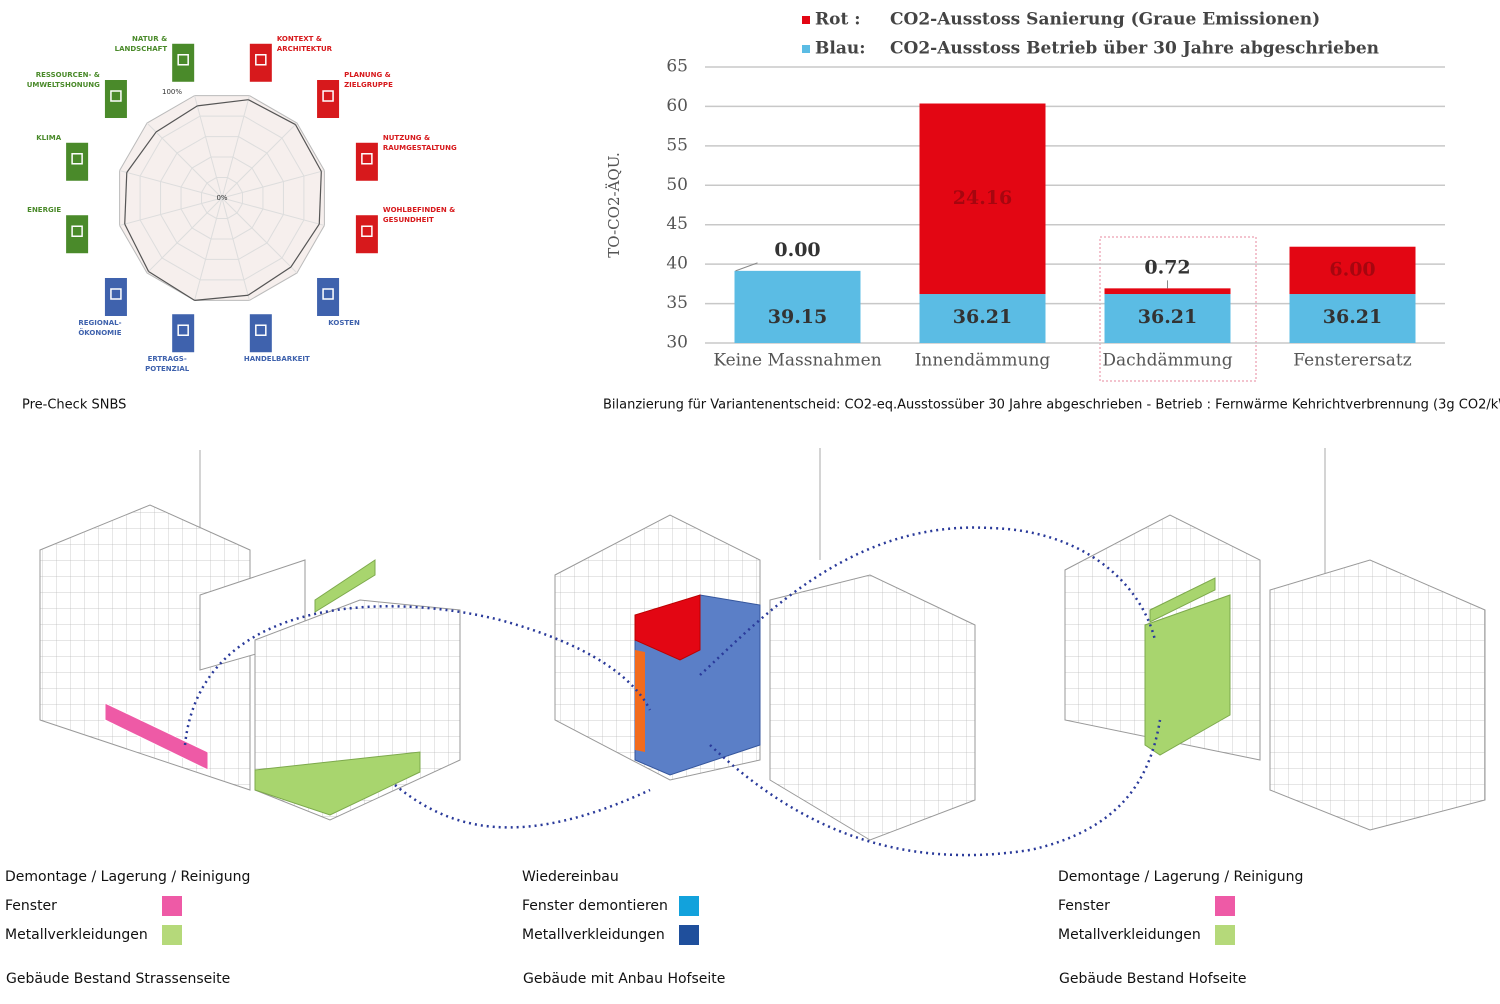 The image size is (1500, 1004). What do you see at coordinates (277, 359) in the screenshot?
I see `category-label: HANDELBARKEIT` at bounding box center [277, 359].